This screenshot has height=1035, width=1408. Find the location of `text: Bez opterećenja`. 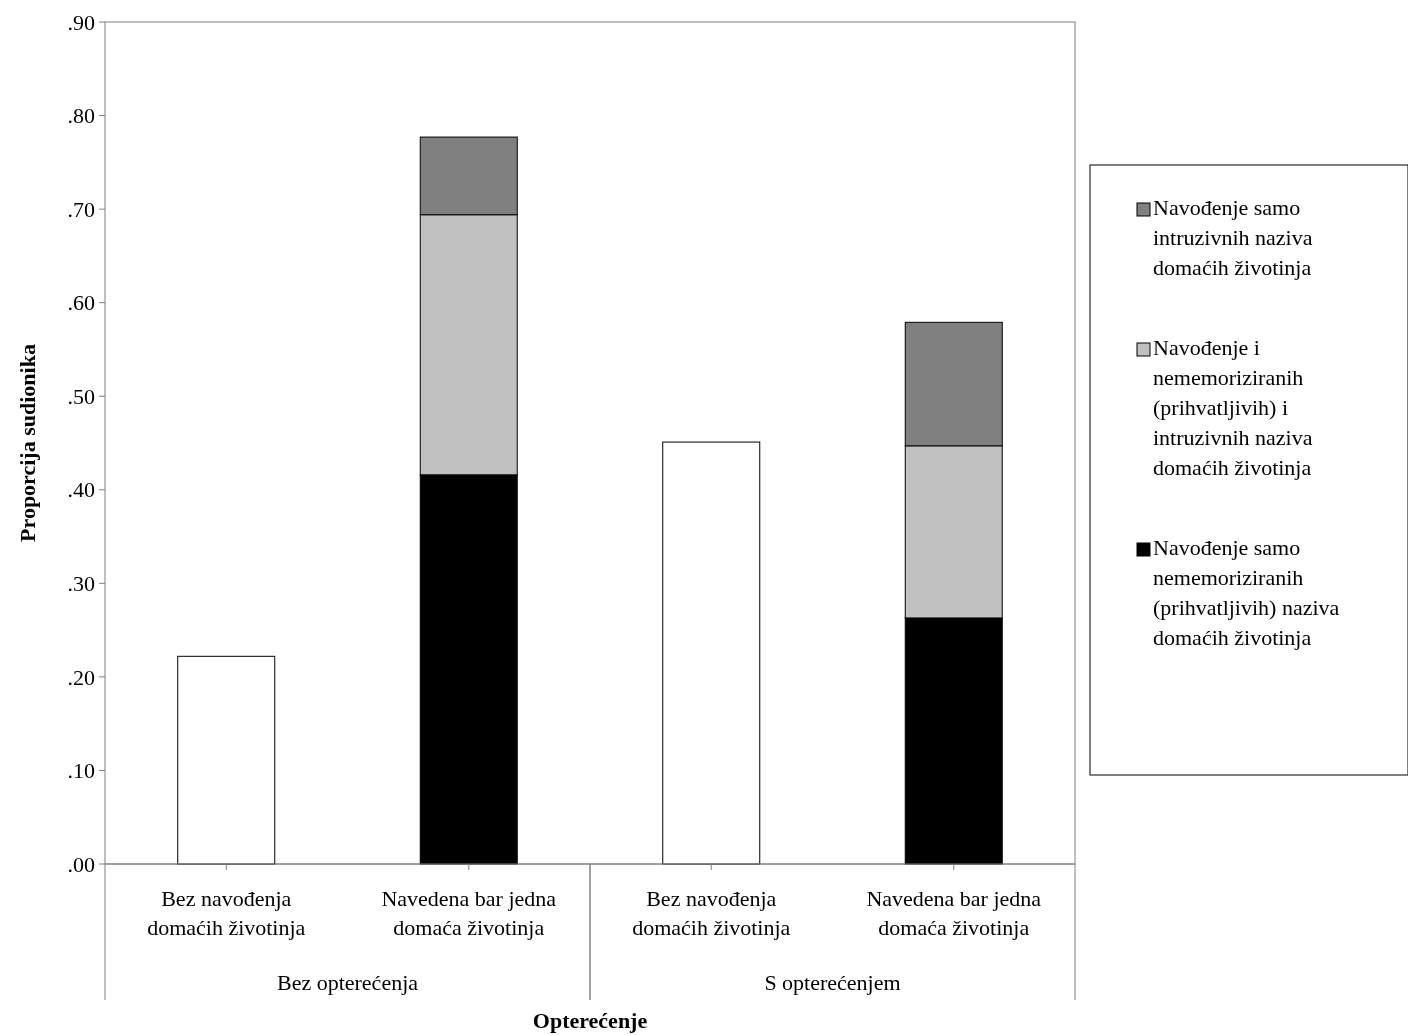

text: Bez opterećenja is located at coordinates (347, 982).